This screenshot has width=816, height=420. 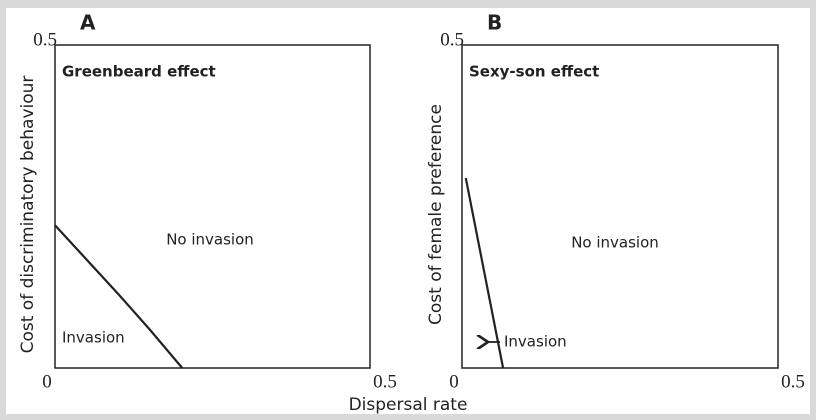 What do you see at coordinates (408, 405) in the screenshot?
I see `x-axis-label: Dispersal rate` at bounding box center [408, 405].